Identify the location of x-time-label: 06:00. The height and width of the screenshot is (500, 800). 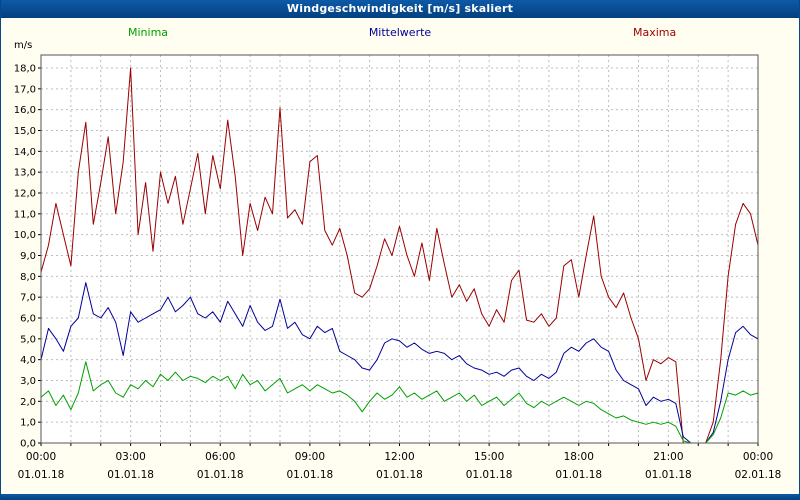
(220, 457).